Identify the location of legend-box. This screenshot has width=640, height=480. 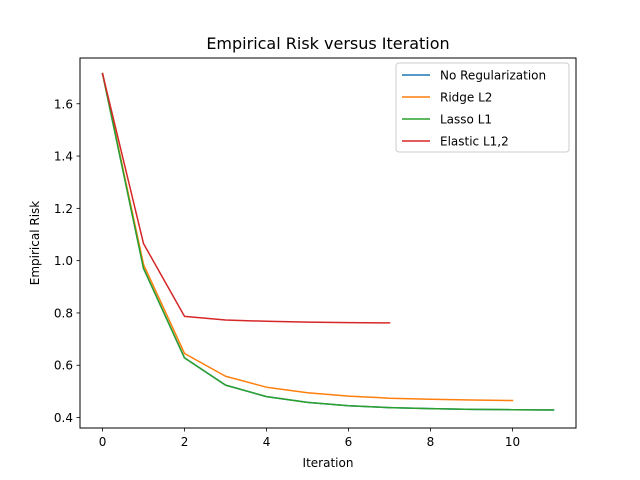
(482, 107).